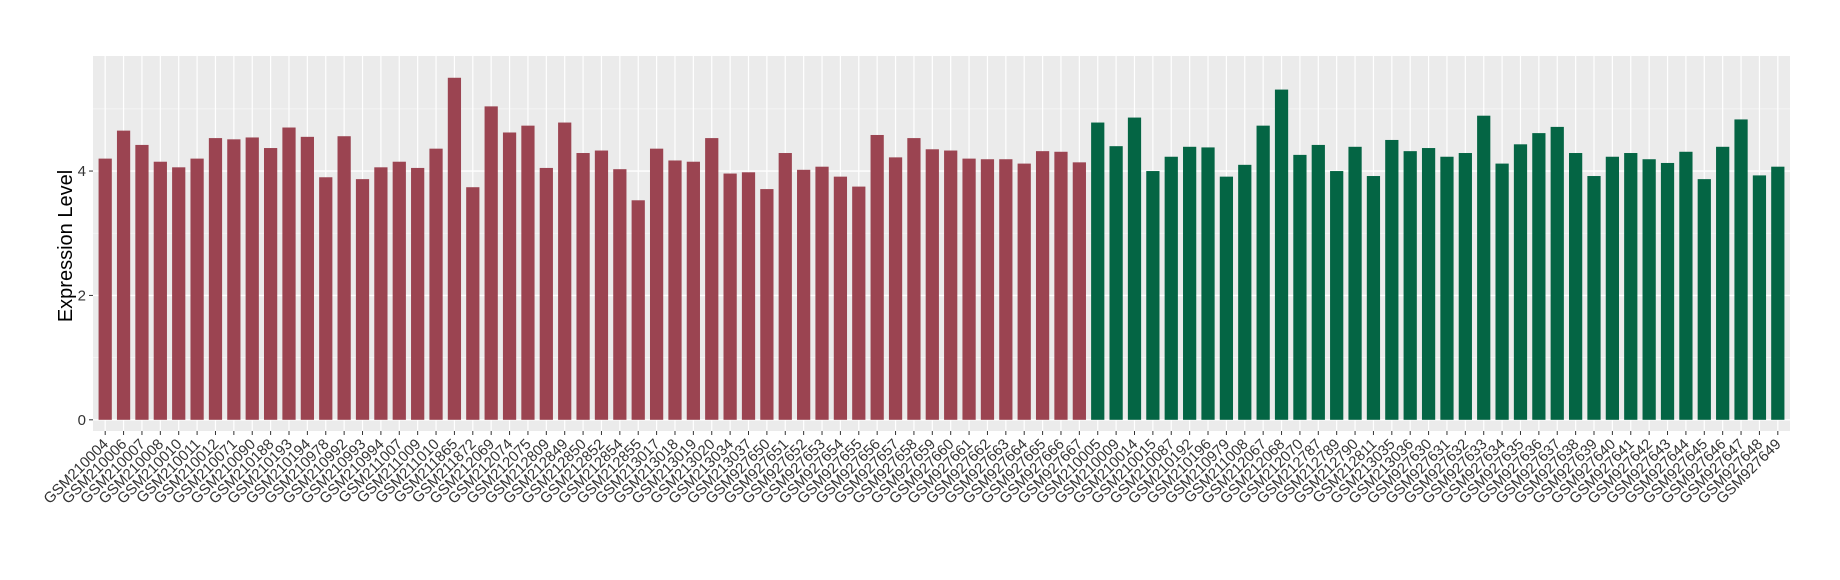  I want to click on bar-GSM927647, so click(1741, 269).